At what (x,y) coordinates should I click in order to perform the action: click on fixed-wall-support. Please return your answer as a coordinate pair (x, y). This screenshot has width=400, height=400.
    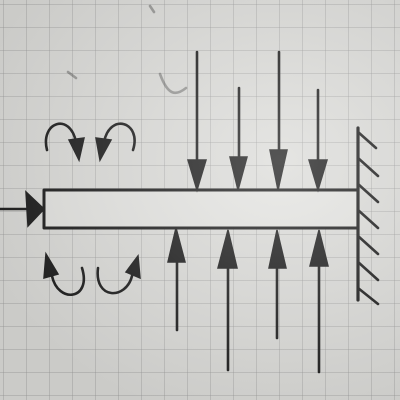
    Looking at the image, I should click on (368, 216).